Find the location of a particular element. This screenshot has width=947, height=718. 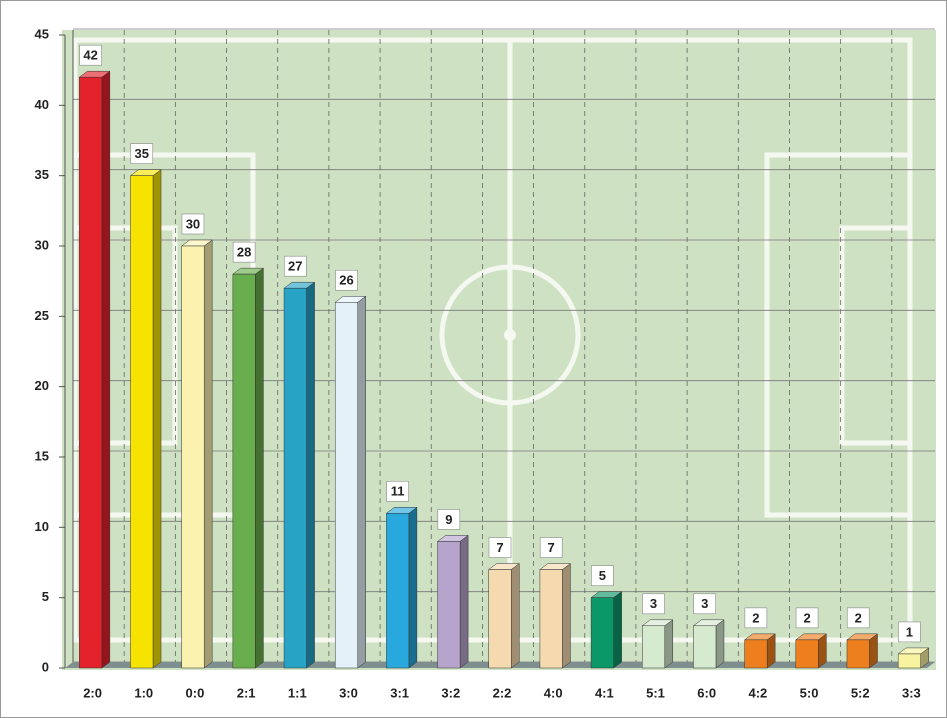

x-tick-label: 2:0 is located at coordinates (92, 692).